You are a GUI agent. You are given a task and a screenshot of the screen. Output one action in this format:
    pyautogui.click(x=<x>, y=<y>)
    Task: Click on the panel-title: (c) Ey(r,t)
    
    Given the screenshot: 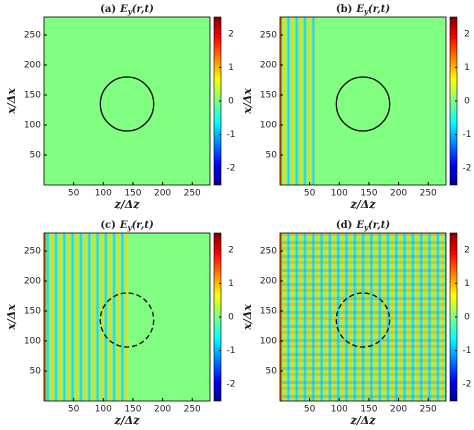 What is the action you would take?
    pyautogui.click(x=127, y=226)
    